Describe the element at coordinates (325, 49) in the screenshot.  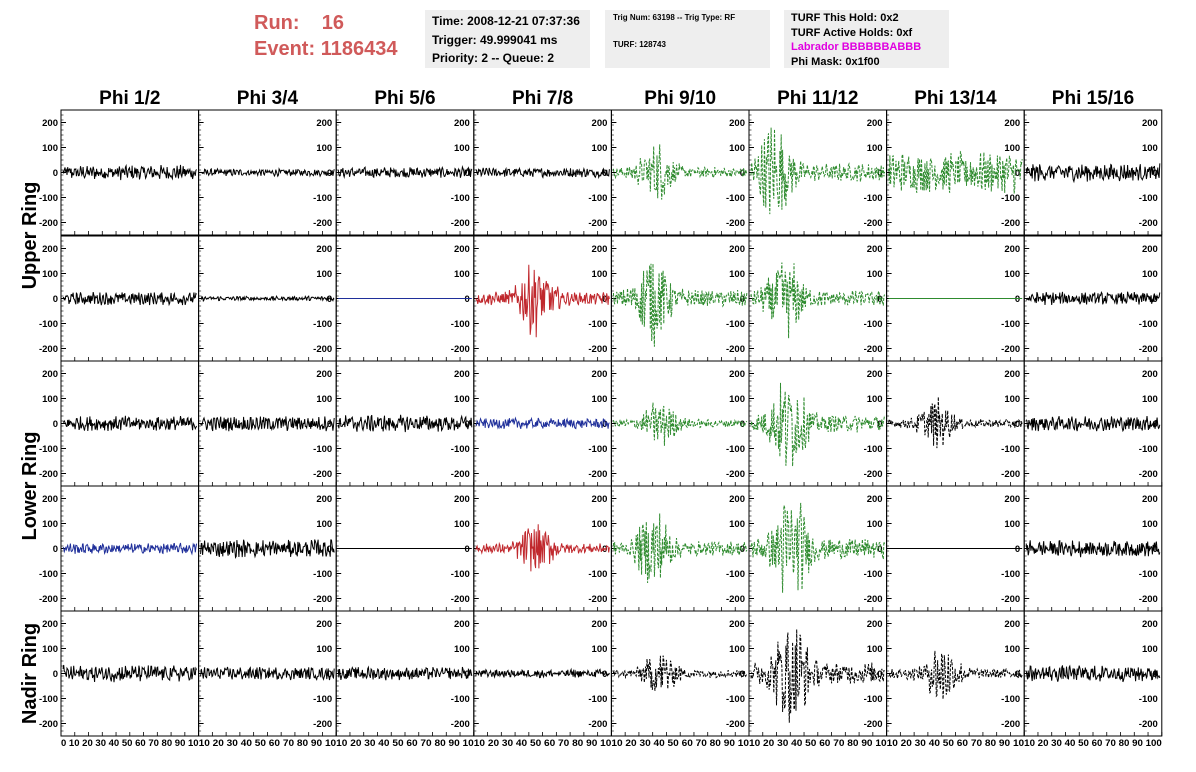
I see `event-row: Event: 1186434` at that location.